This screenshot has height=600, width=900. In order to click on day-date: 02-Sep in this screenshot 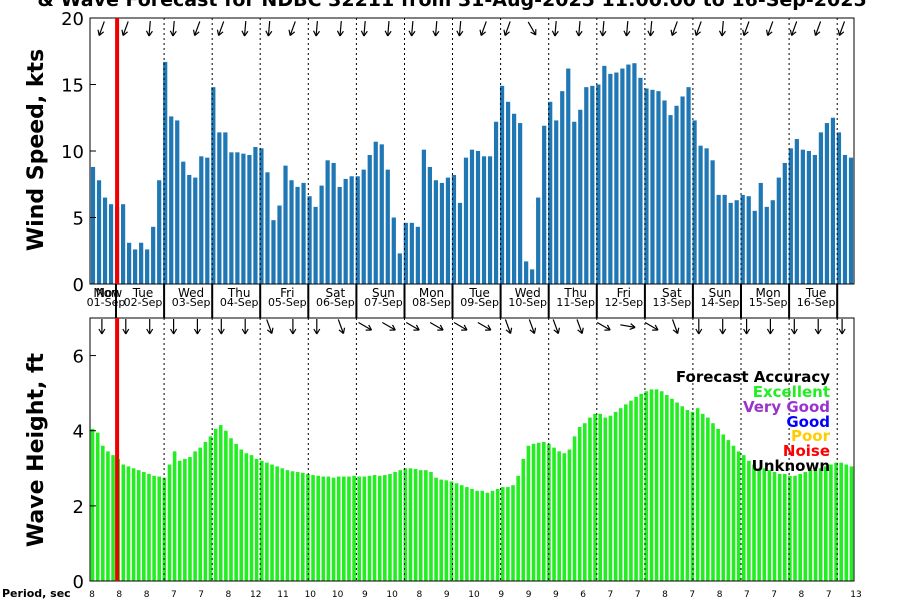, I will do `click(143, 302)`.